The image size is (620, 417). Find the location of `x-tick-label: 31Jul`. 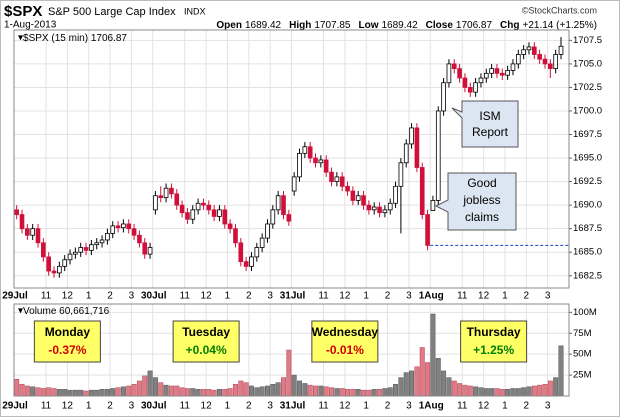

x-tick-label: 31Jul is located at coordinates (293, 406).